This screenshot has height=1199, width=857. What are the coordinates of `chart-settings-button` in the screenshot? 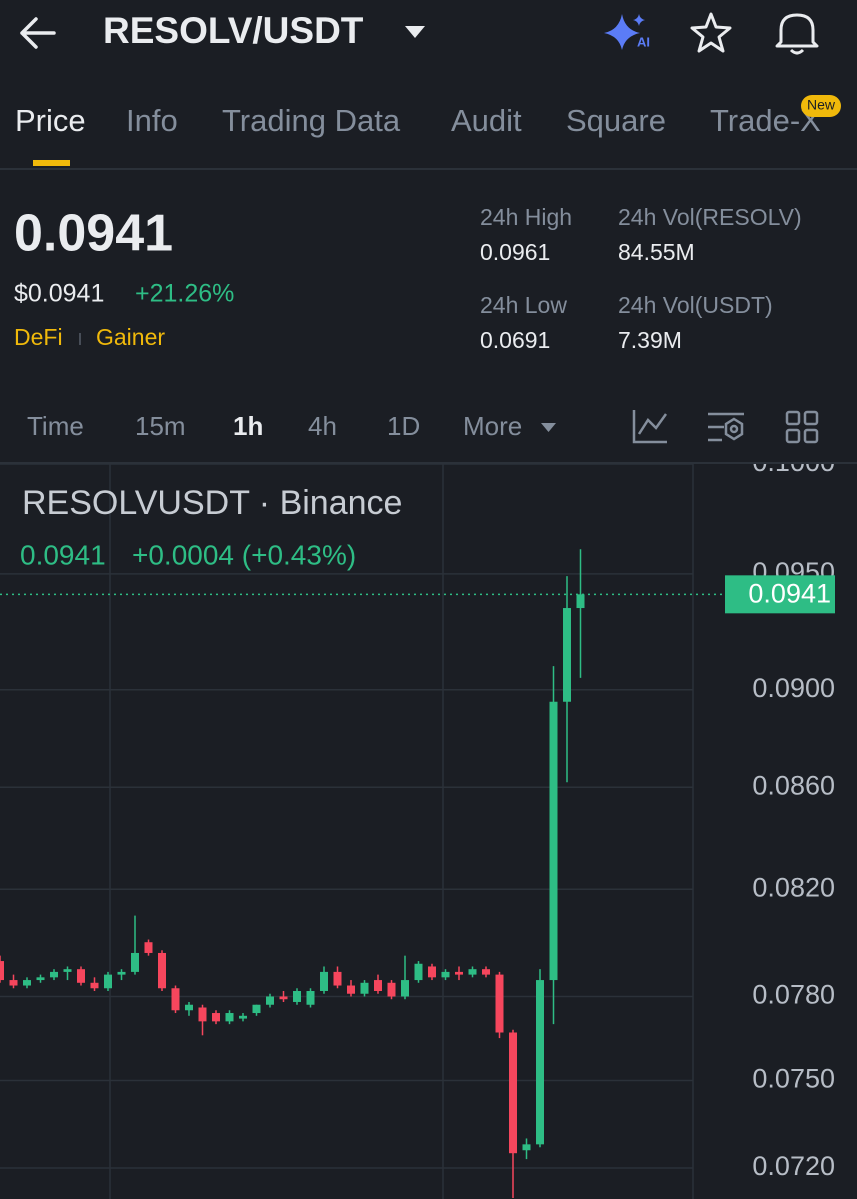 It's located at (726, 427).